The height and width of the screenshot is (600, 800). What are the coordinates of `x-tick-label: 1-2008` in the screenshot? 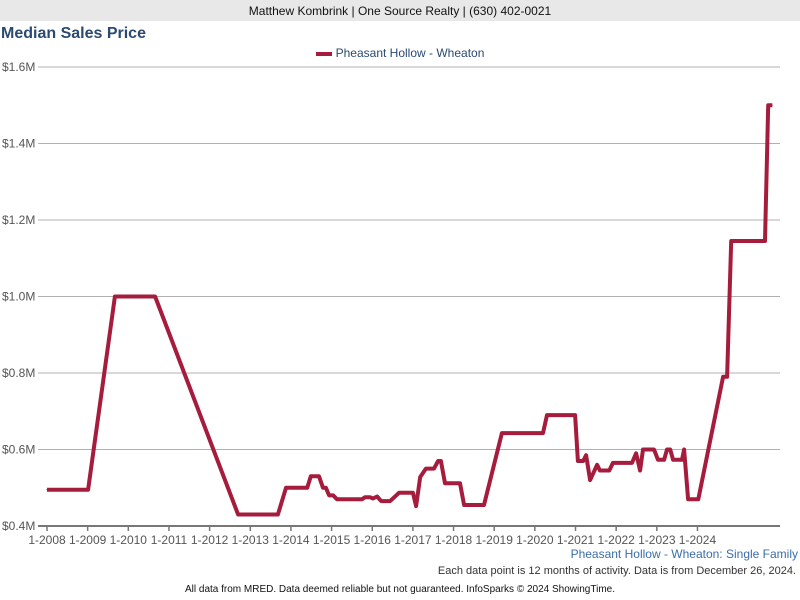 It's located at (47, 540).